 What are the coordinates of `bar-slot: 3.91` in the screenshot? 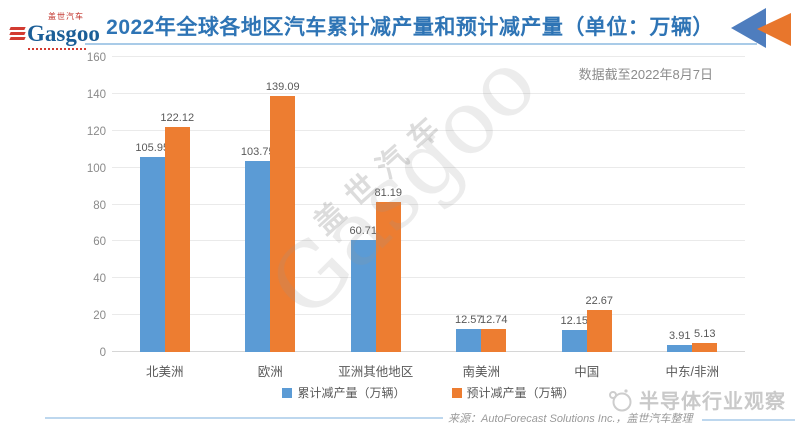 It's located at (680, 204).